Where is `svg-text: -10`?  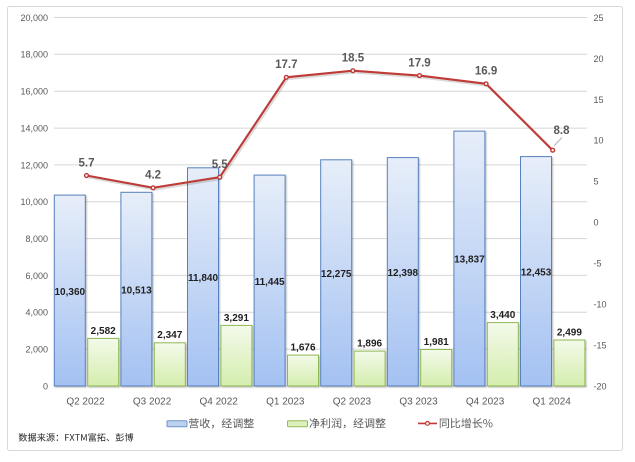 svg-text: -10 is located at coordinates (600, 305).